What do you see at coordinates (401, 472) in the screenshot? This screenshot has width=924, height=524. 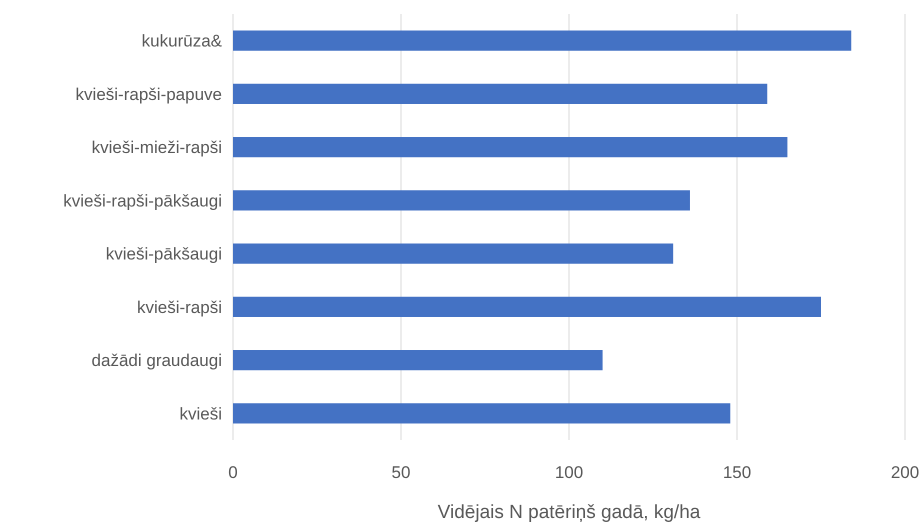 I see `x-tick-label: 50` at bounding box center [401, 472].